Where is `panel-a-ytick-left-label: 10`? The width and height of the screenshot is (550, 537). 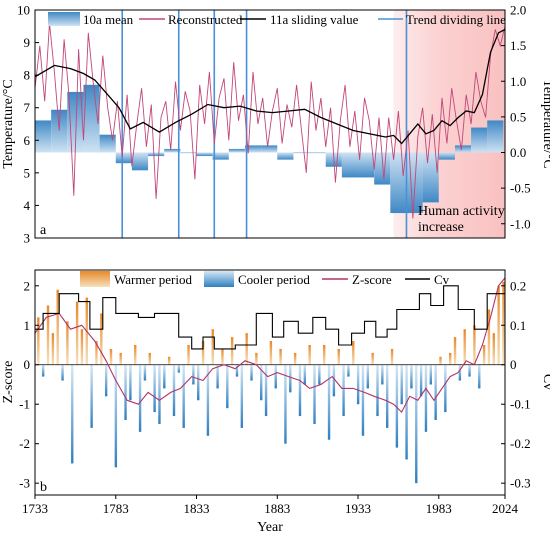
panel-a-ytick-left-label: 10 is located at coordinates (23, 10).